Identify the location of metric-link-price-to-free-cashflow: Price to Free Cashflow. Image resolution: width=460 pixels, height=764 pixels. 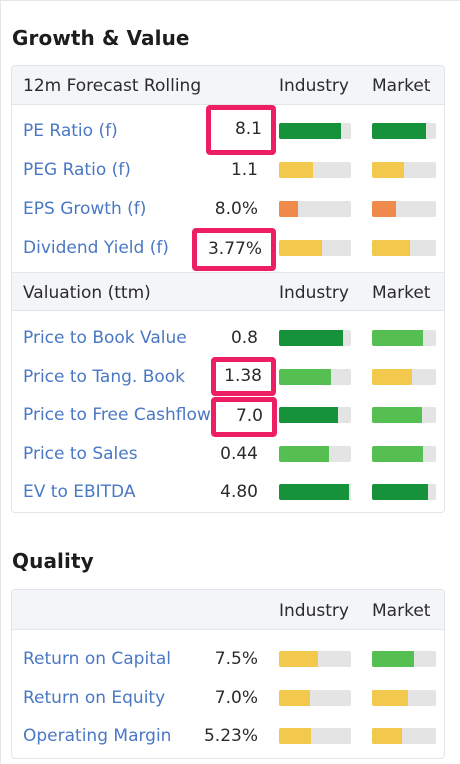
(117, 415).